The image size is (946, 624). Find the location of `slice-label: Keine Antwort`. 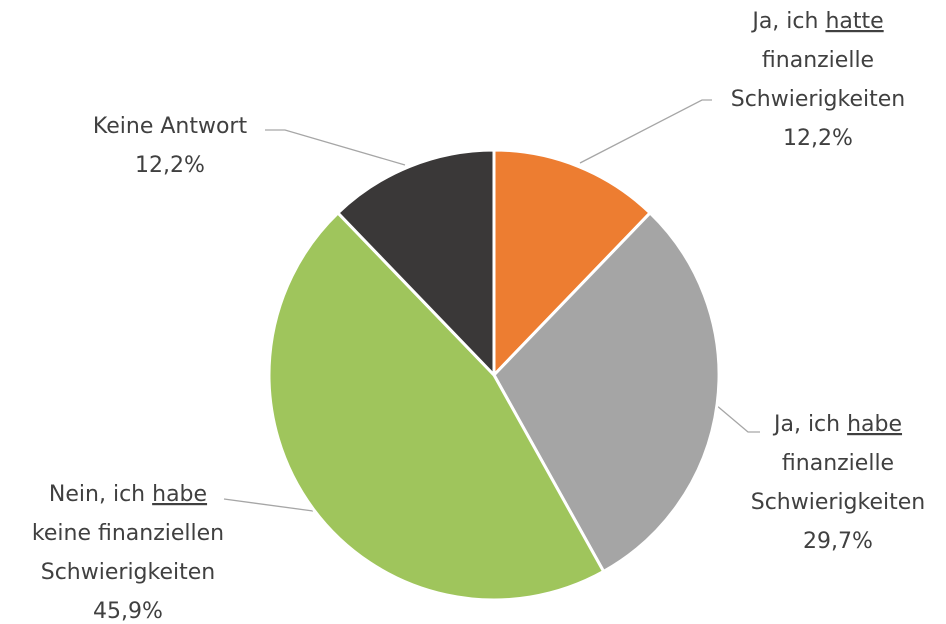

slice-label: Keine Antwort is located at coordinates (170, 126).